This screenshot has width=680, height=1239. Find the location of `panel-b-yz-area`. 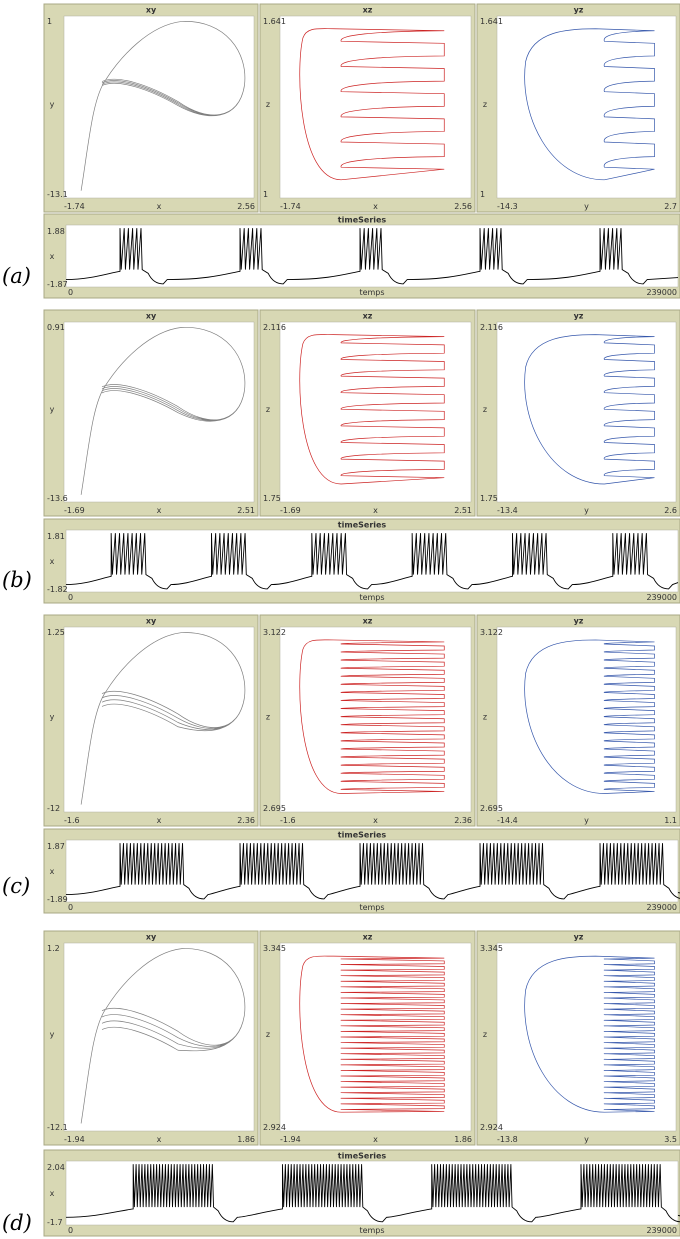

panel-b-yz-area is located at coordinates (586, 412).